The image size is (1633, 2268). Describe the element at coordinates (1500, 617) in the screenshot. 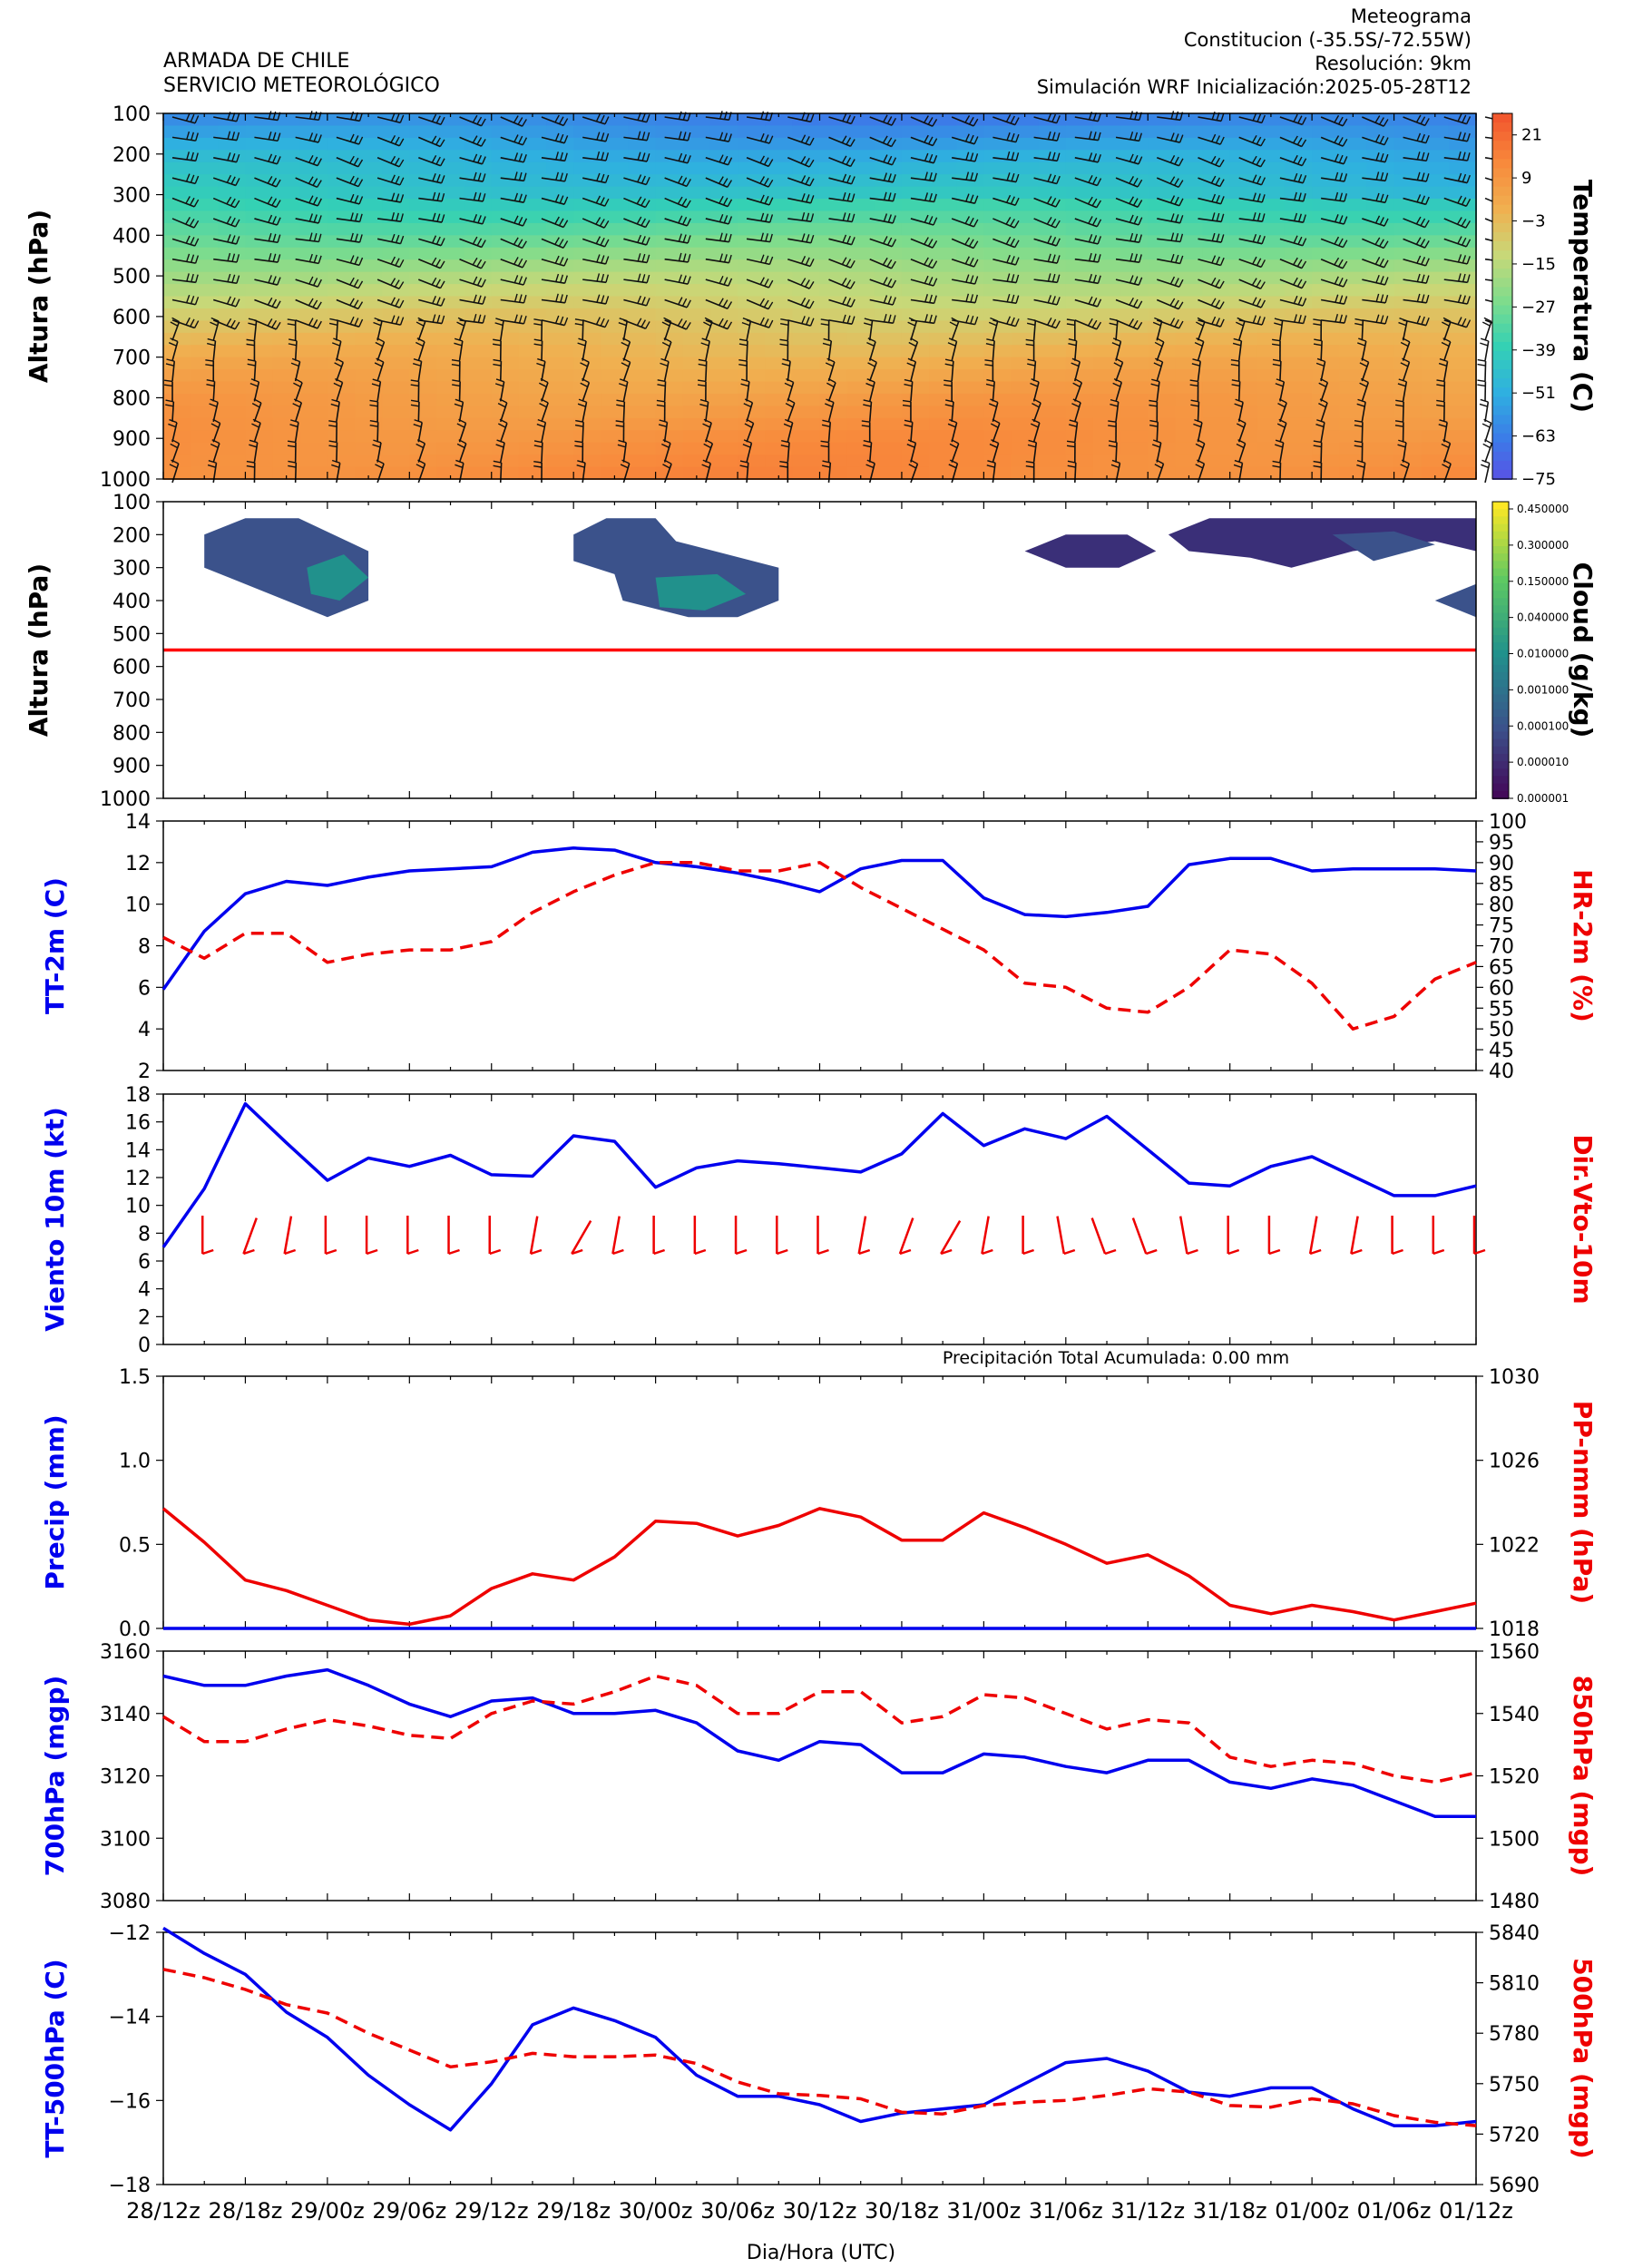

I see `cloud-colorbar-step` at that location.